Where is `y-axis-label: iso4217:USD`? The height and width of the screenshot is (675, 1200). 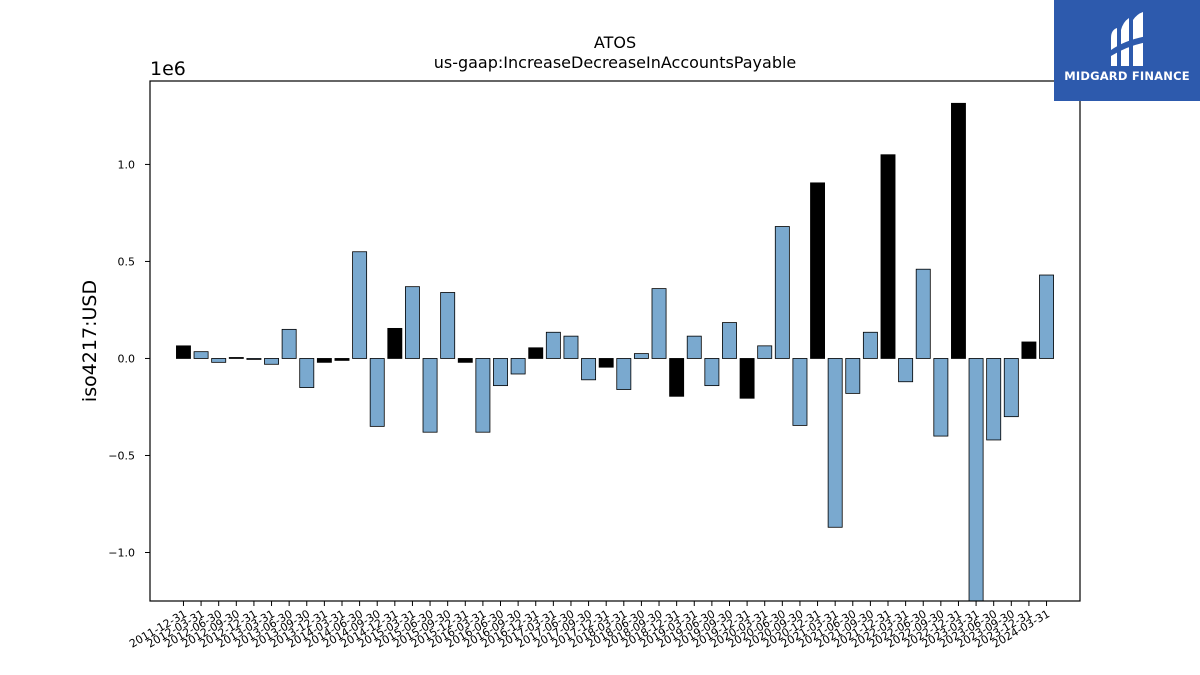 y-axis-label: iso4217:USD is located at coordinates (90, 341).